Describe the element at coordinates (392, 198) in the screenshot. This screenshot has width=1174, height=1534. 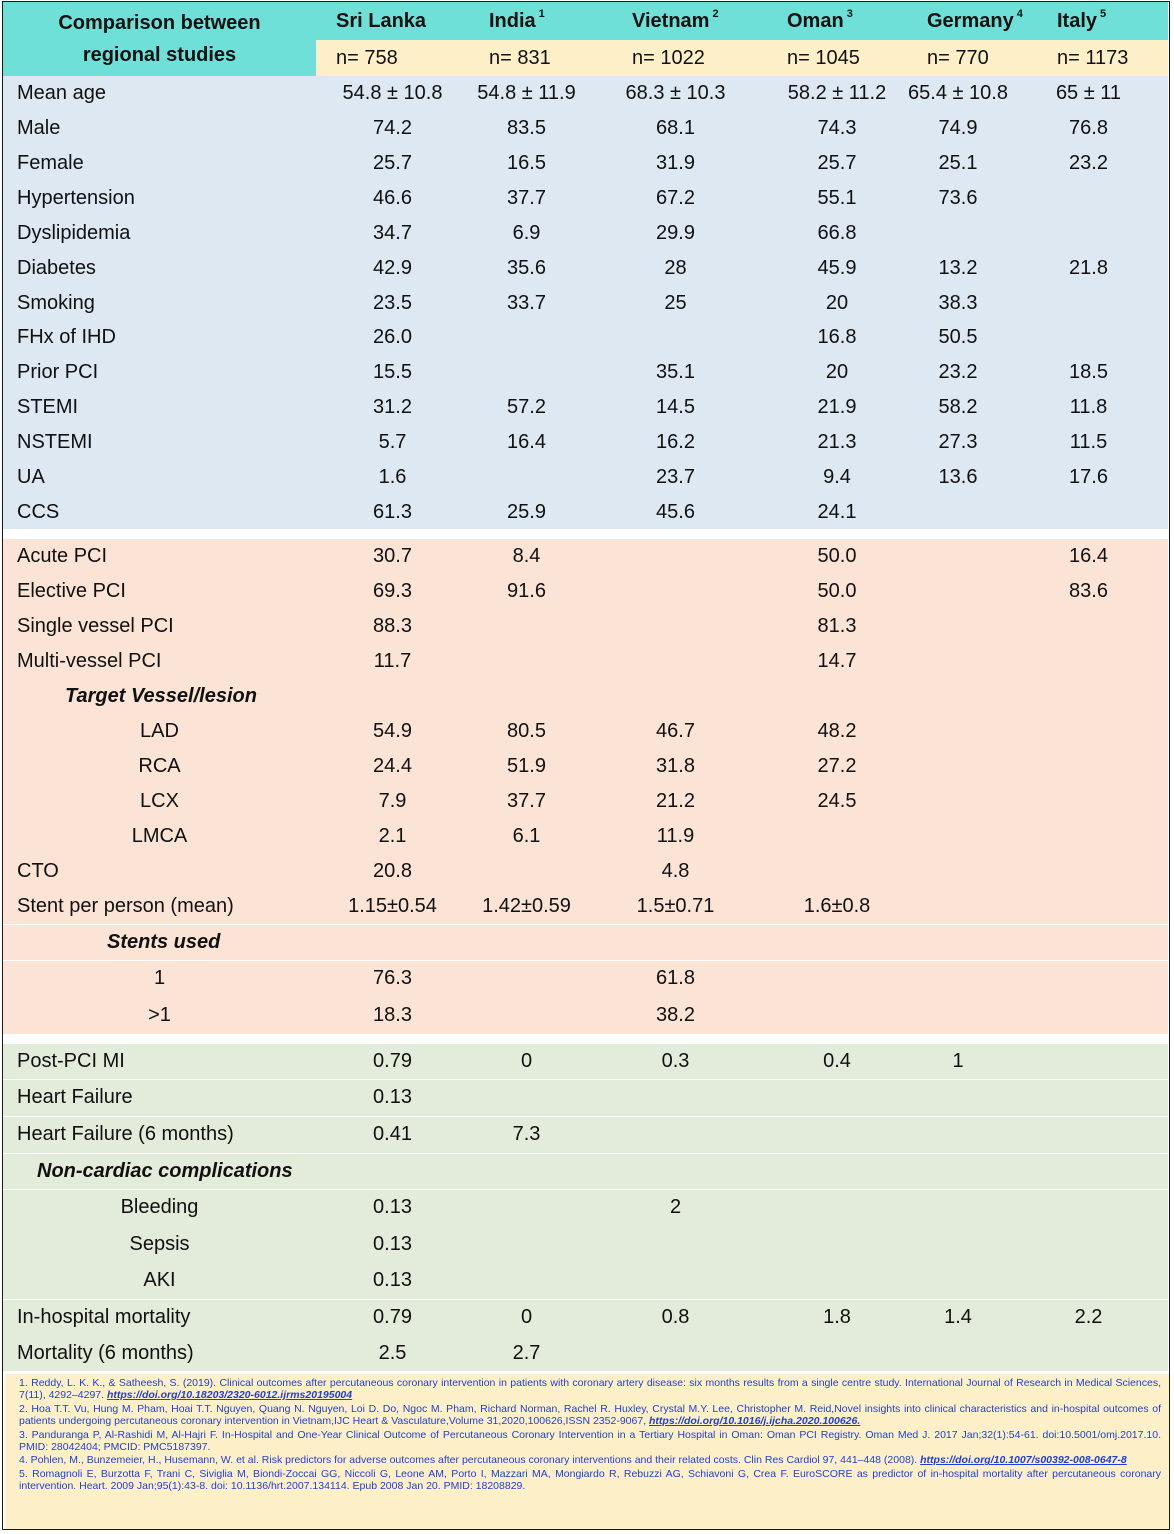
I see `table-cell: 46.6` at that location.